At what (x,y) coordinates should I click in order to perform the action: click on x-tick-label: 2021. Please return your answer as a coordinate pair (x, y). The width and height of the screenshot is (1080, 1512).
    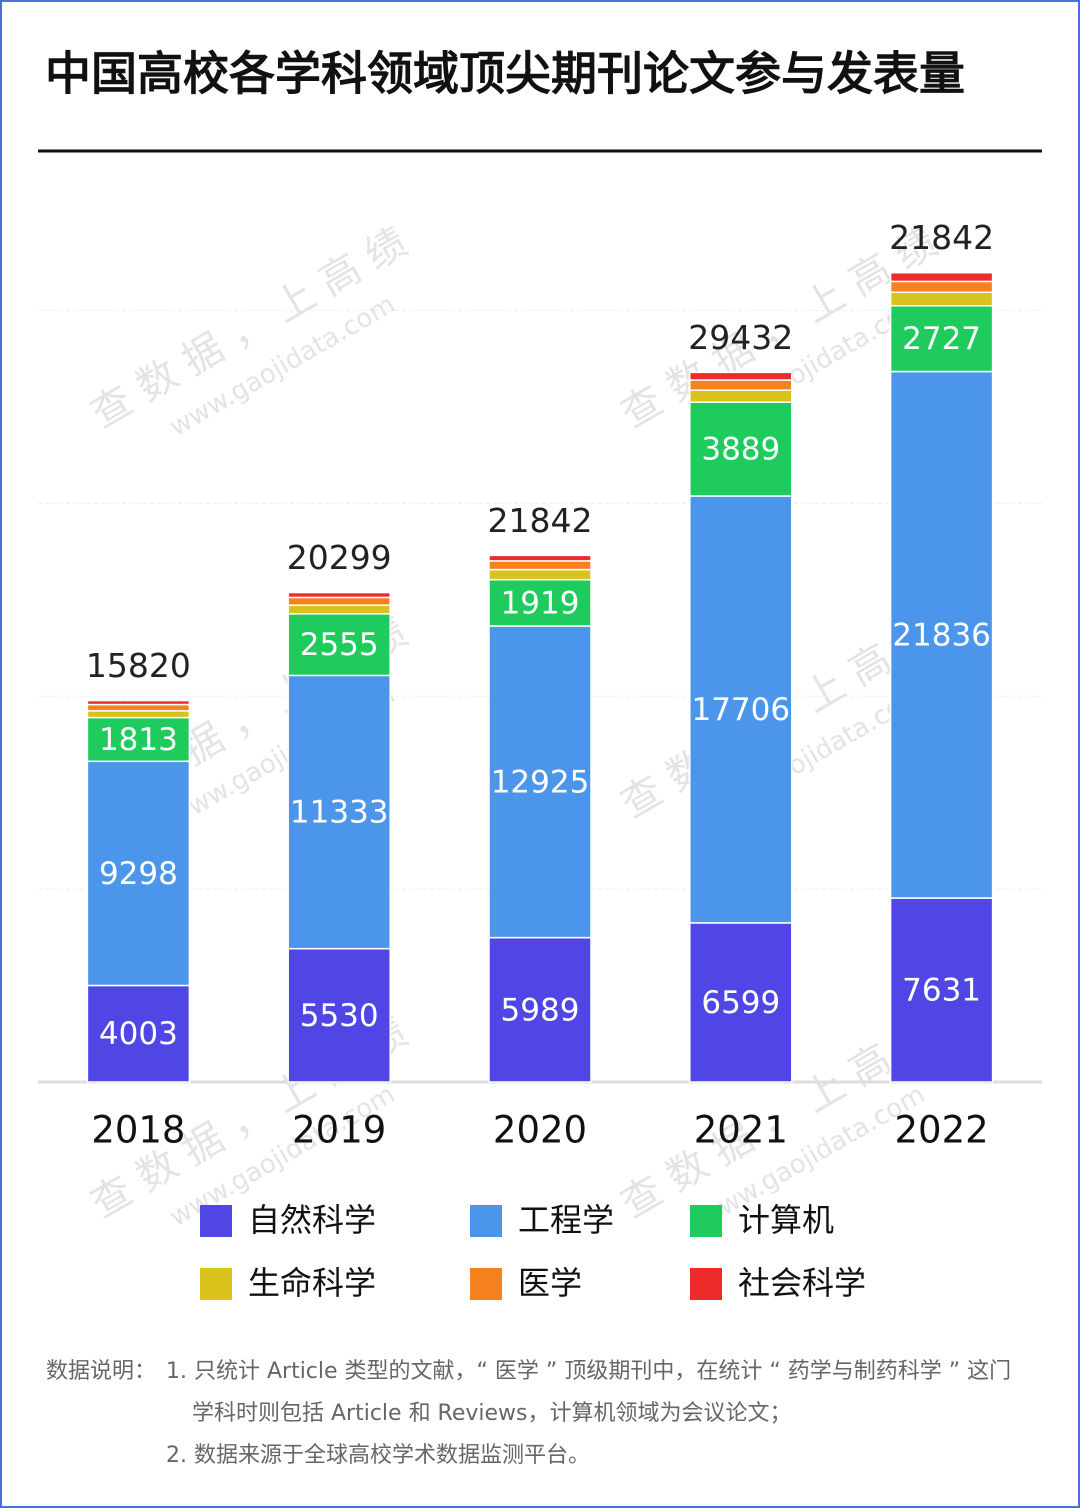
    Looking at the image, I should click on (741, 1130).